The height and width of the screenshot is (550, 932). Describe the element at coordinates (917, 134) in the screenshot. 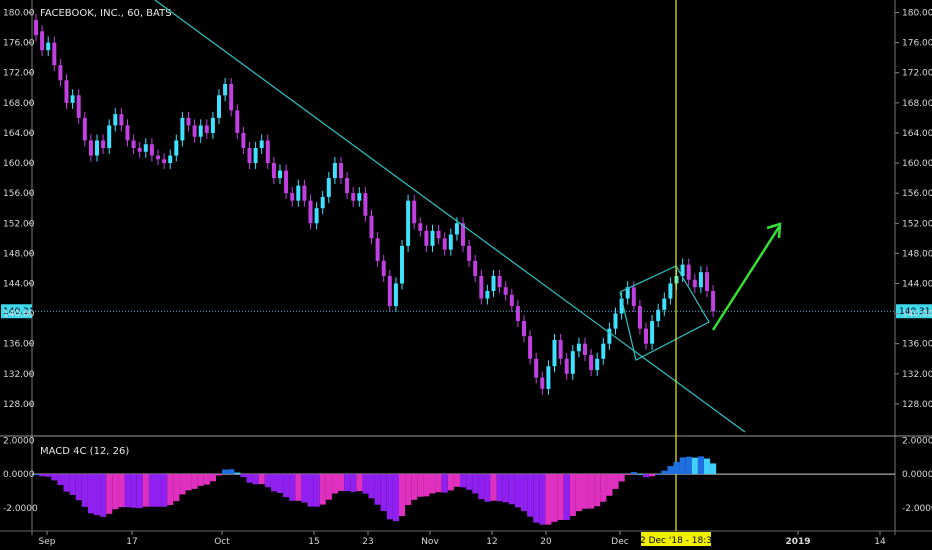

I see `y-tick-label-right: 164.00` at that location.